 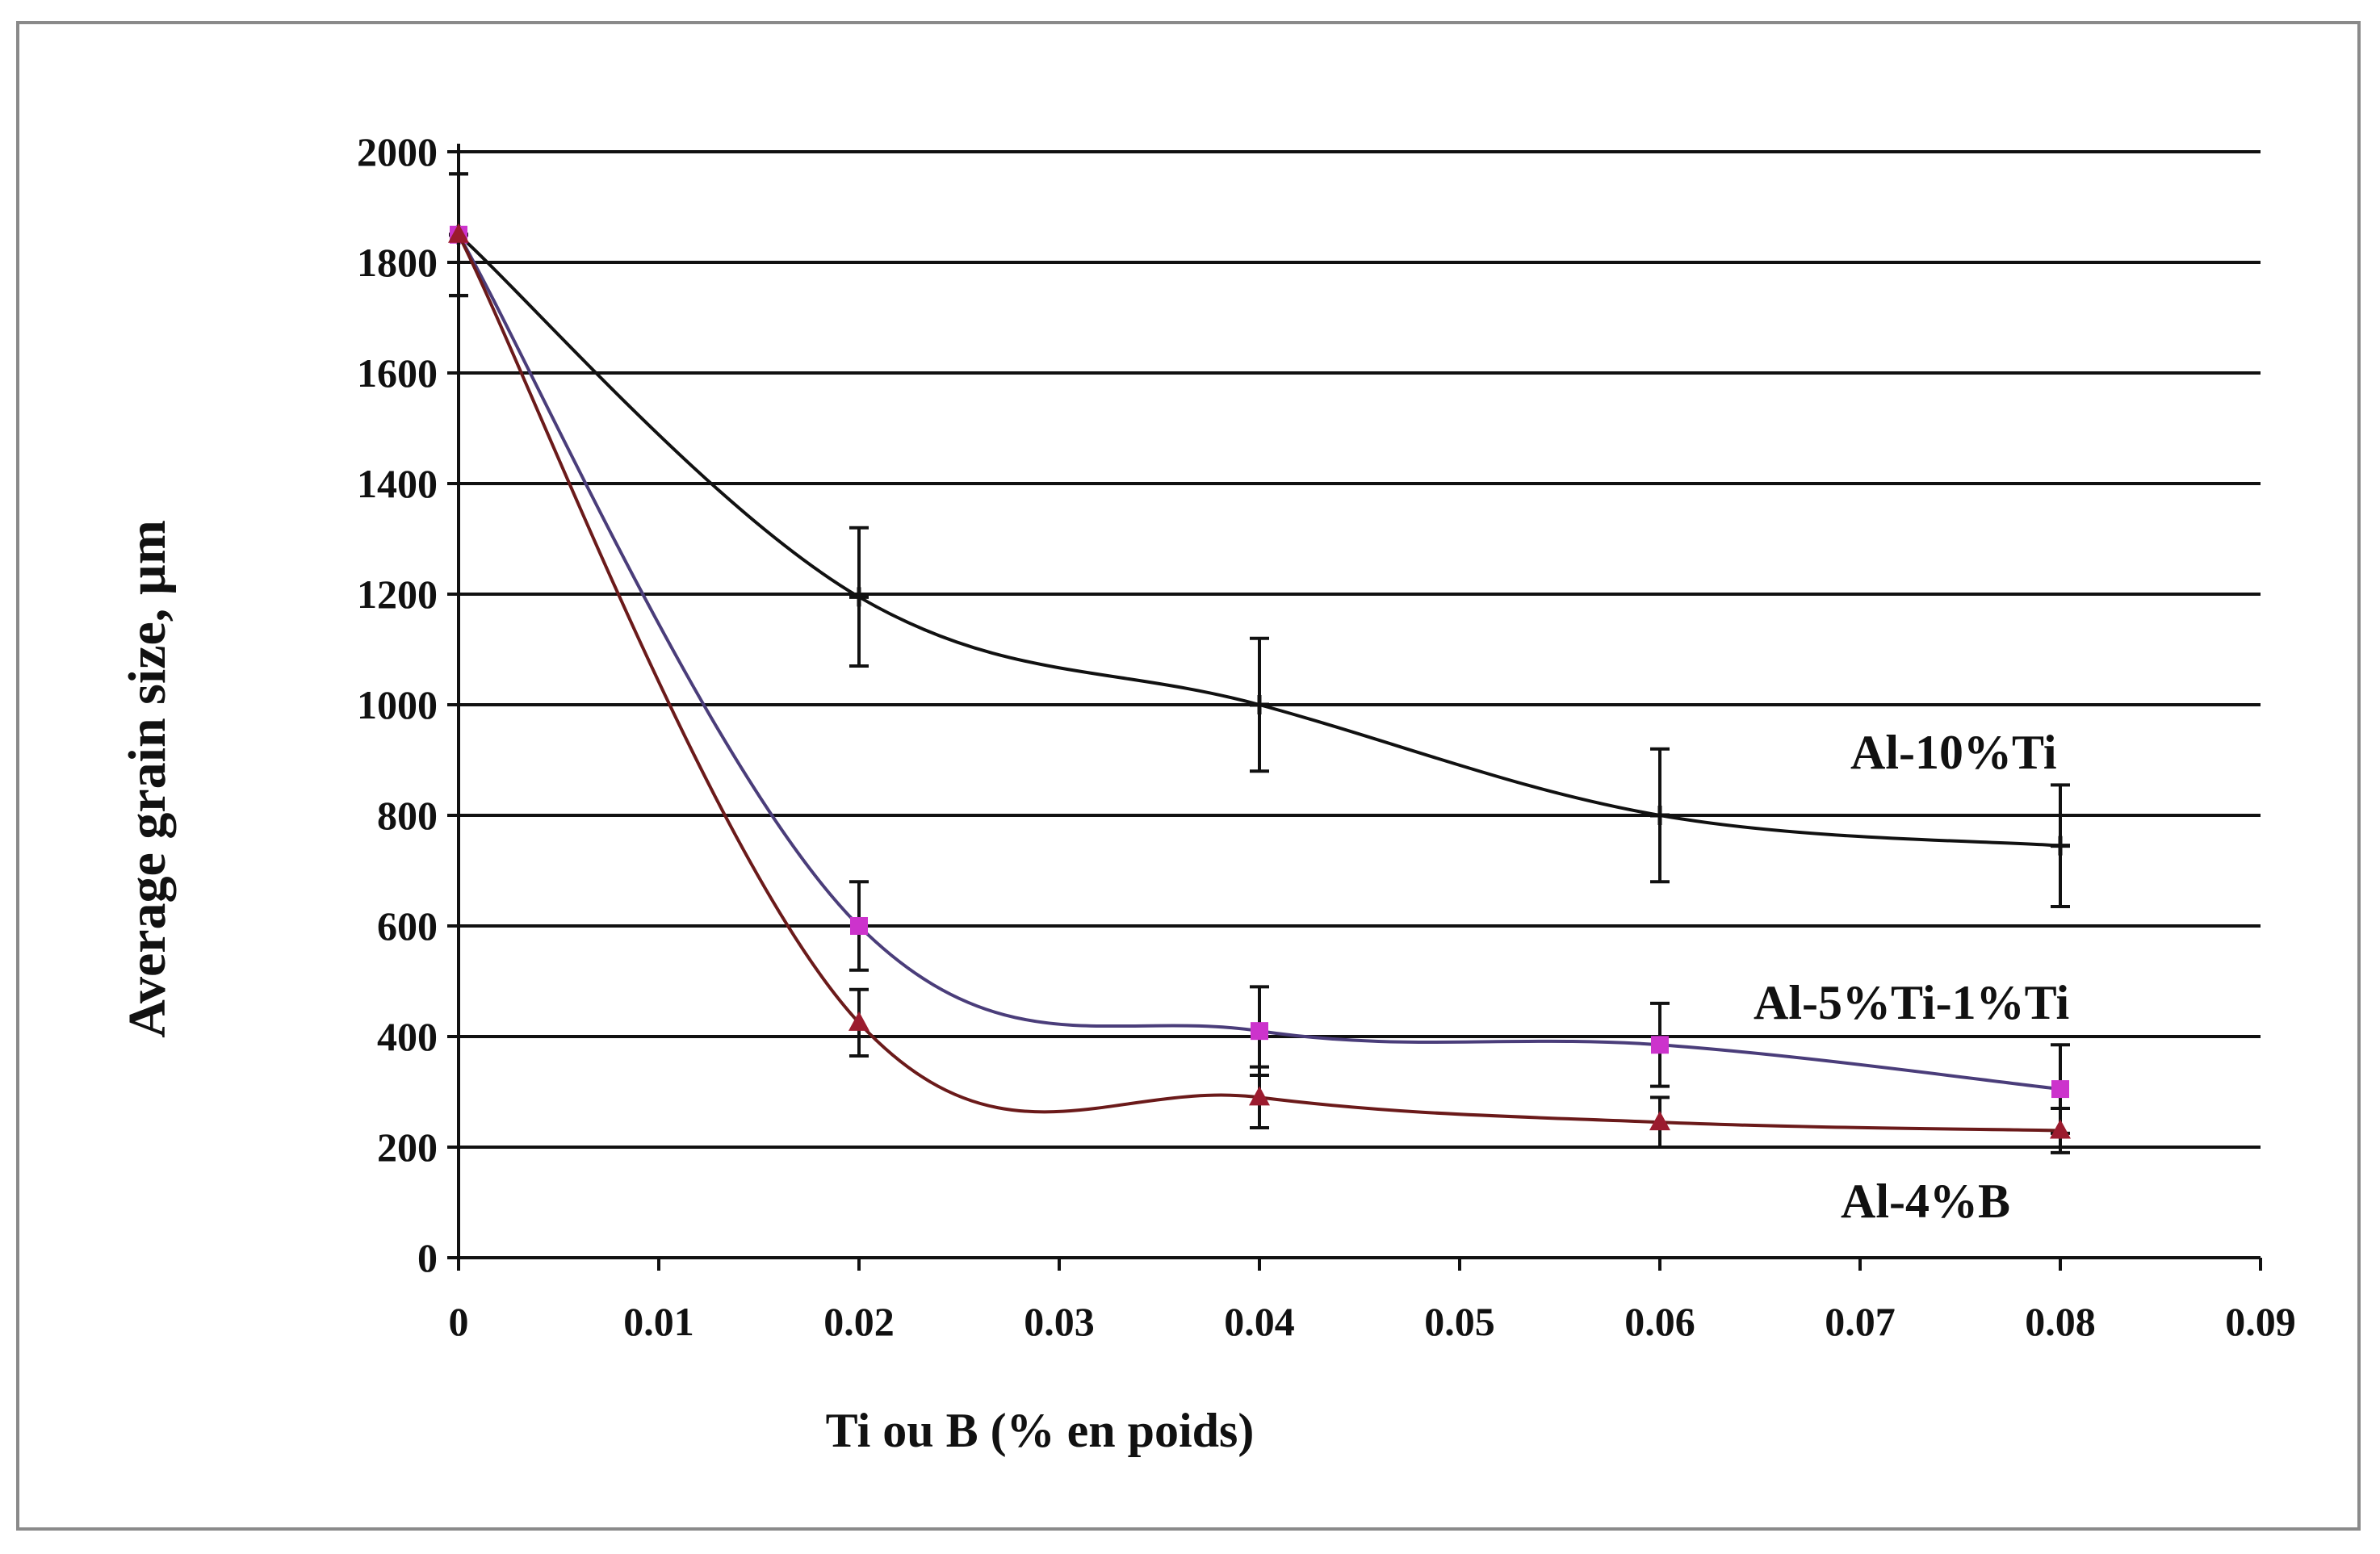 I want to click on x-tick-label: 0.05, so click(x=1460, y=1321).